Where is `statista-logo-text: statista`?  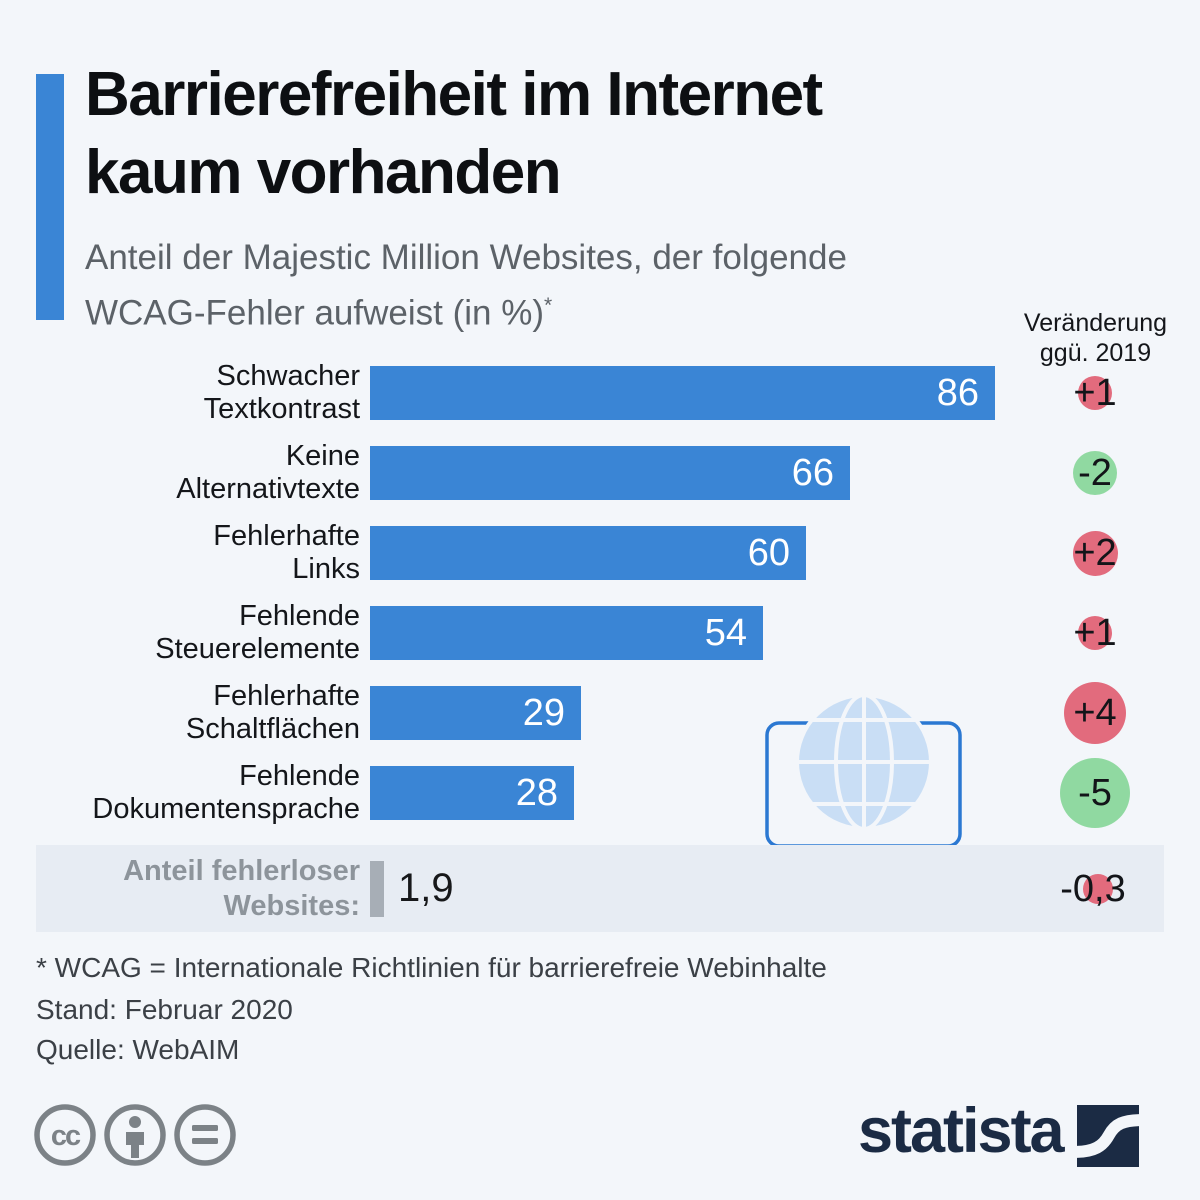 statista-logo-text: statista is located at coordinates (961, 1131).